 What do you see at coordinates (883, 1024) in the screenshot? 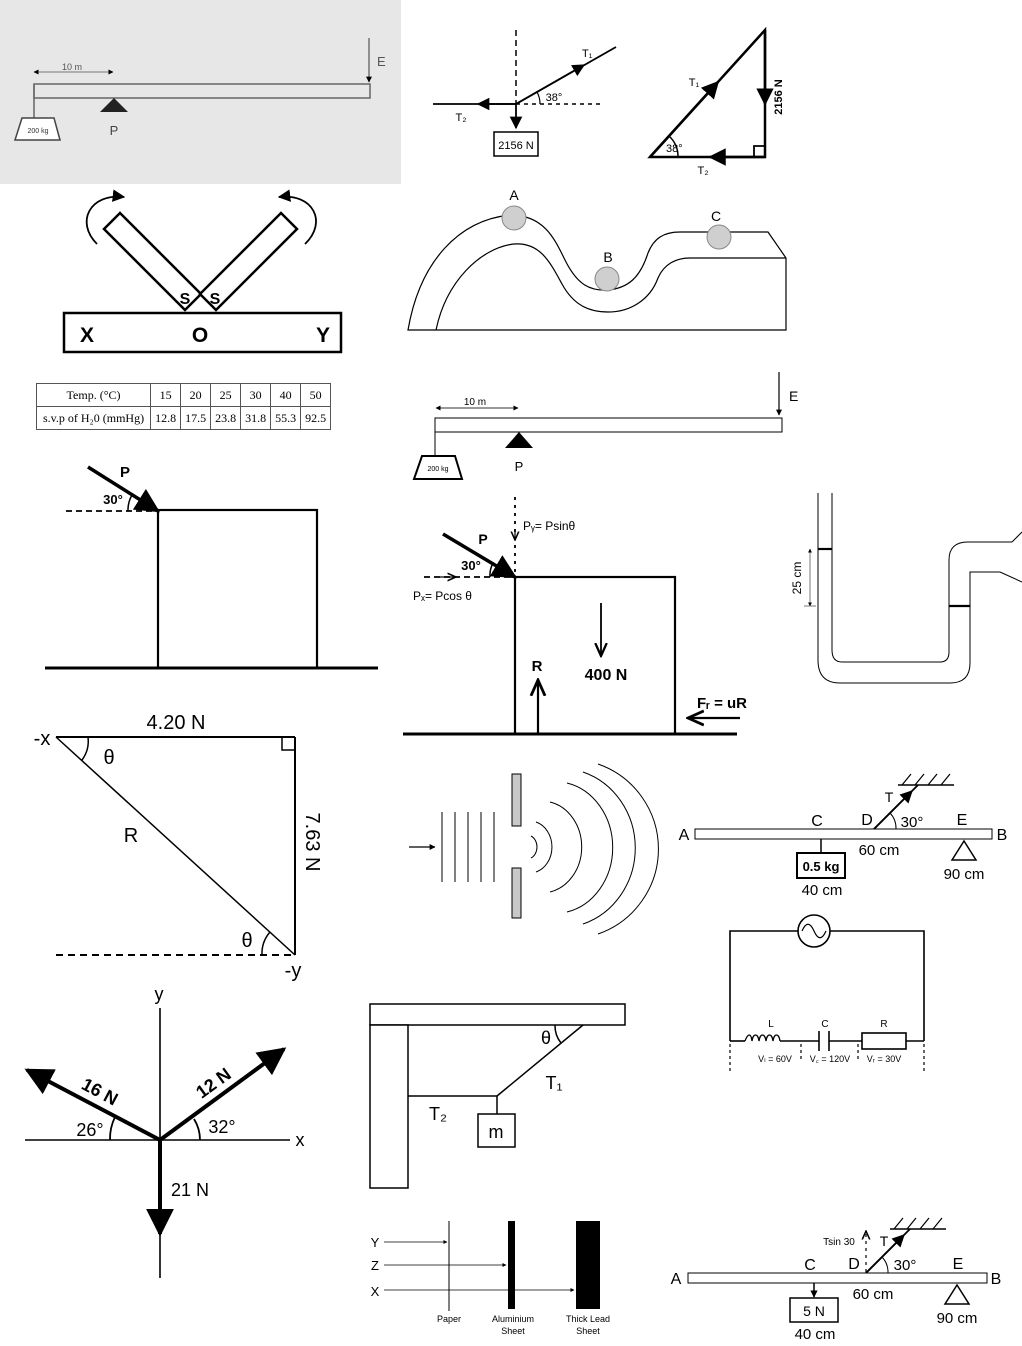
I see `circuit-r-label: R` at bounding box center [883, 1024].